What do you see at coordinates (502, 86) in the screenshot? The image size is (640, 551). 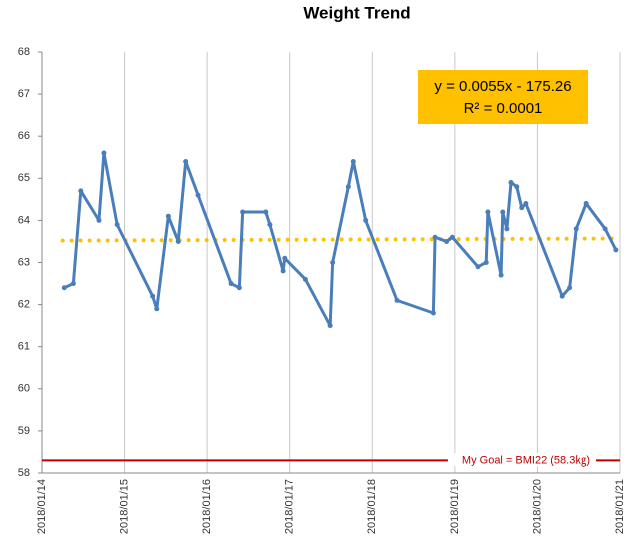 I see `equation-text: y = 0.0055x - 175.26` at bounding box center [502, 86].